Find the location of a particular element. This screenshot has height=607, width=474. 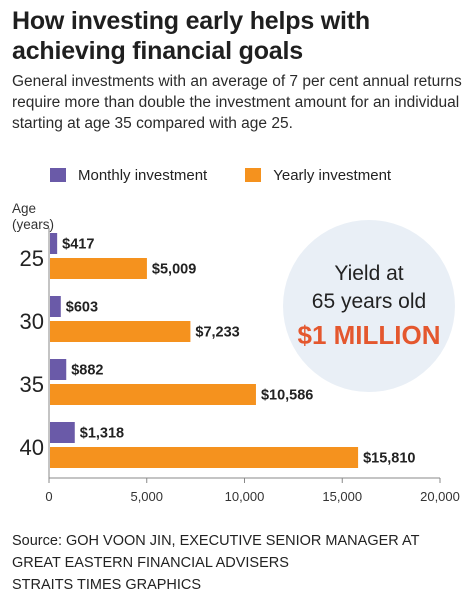

data-label-yearly: $5,009 is located at coordinates (174, 270).